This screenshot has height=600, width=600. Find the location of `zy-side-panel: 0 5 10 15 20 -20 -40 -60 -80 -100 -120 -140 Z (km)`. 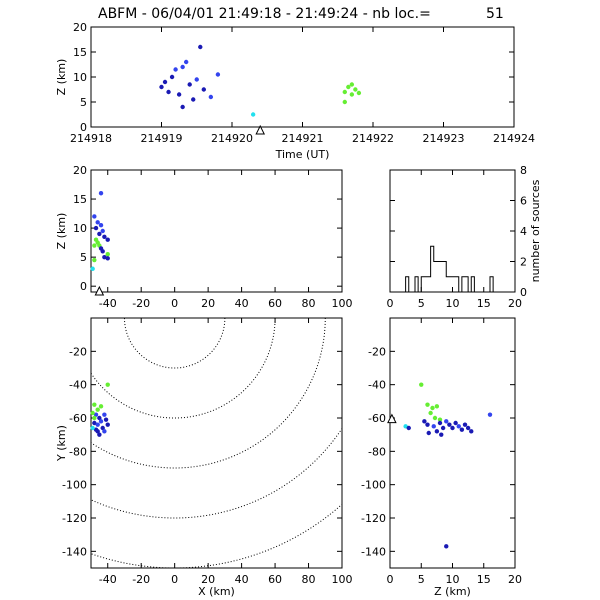

zy-side-panel: 0 5 10 15 20 -20 -40 -60 -80 -100 -120 -140 Z (km) is located at coordinates (441, 457).